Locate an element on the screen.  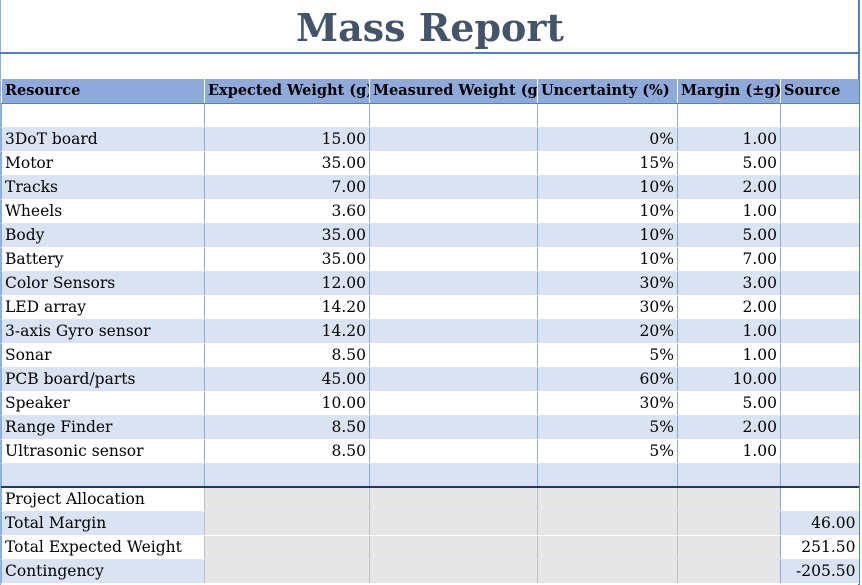
summary-value: -205.50 is located at coordinates (819, 571).